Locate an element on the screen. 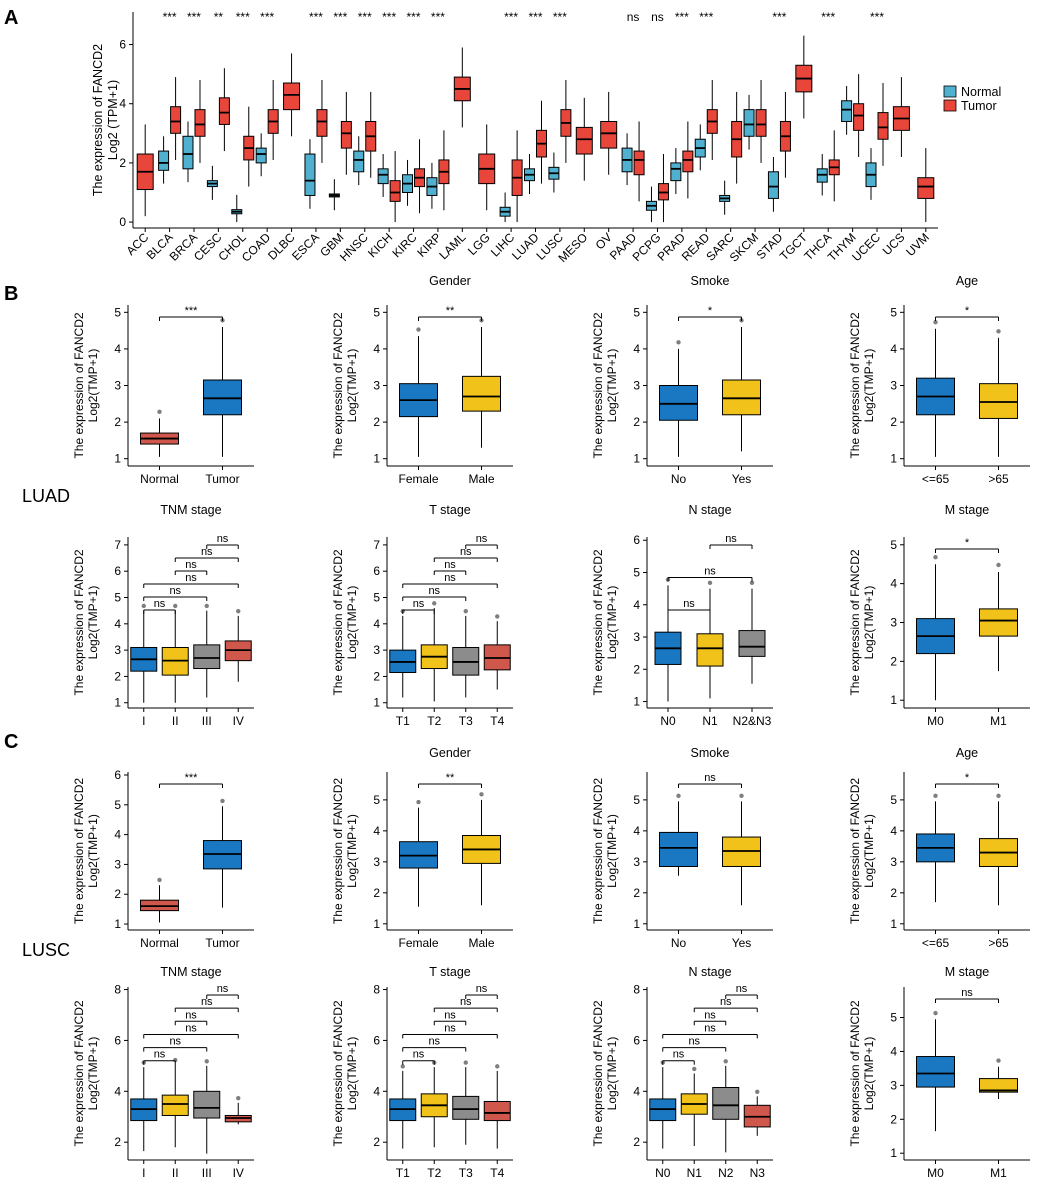 The height and width of the screenshot is (1202, 1059). x-tick-label: N0 is located at coordinates (668, 721).